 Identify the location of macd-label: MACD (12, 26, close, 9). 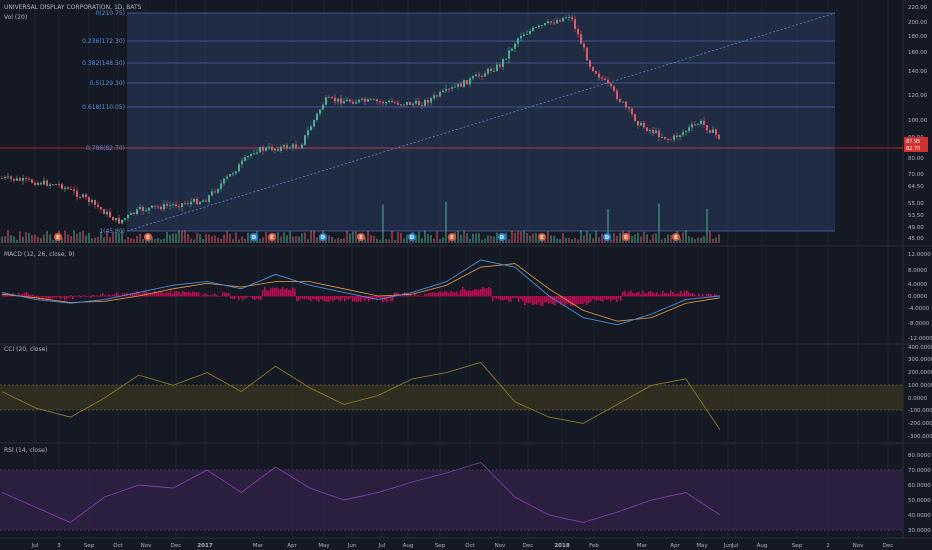
(39, 254).